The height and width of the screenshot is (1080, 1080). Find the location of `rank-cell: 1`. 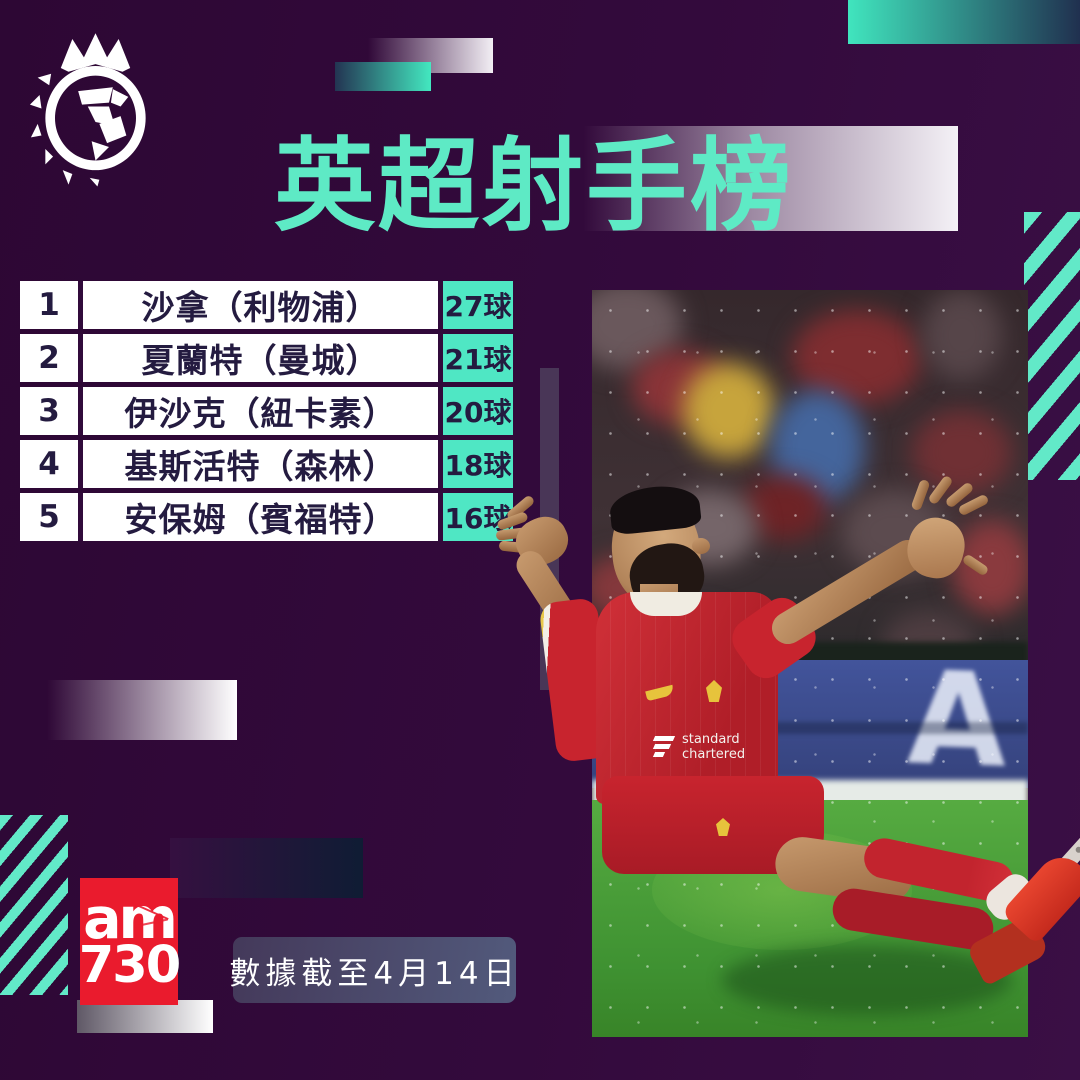

rank-cell: 1 is located at coordinates (49, 305).